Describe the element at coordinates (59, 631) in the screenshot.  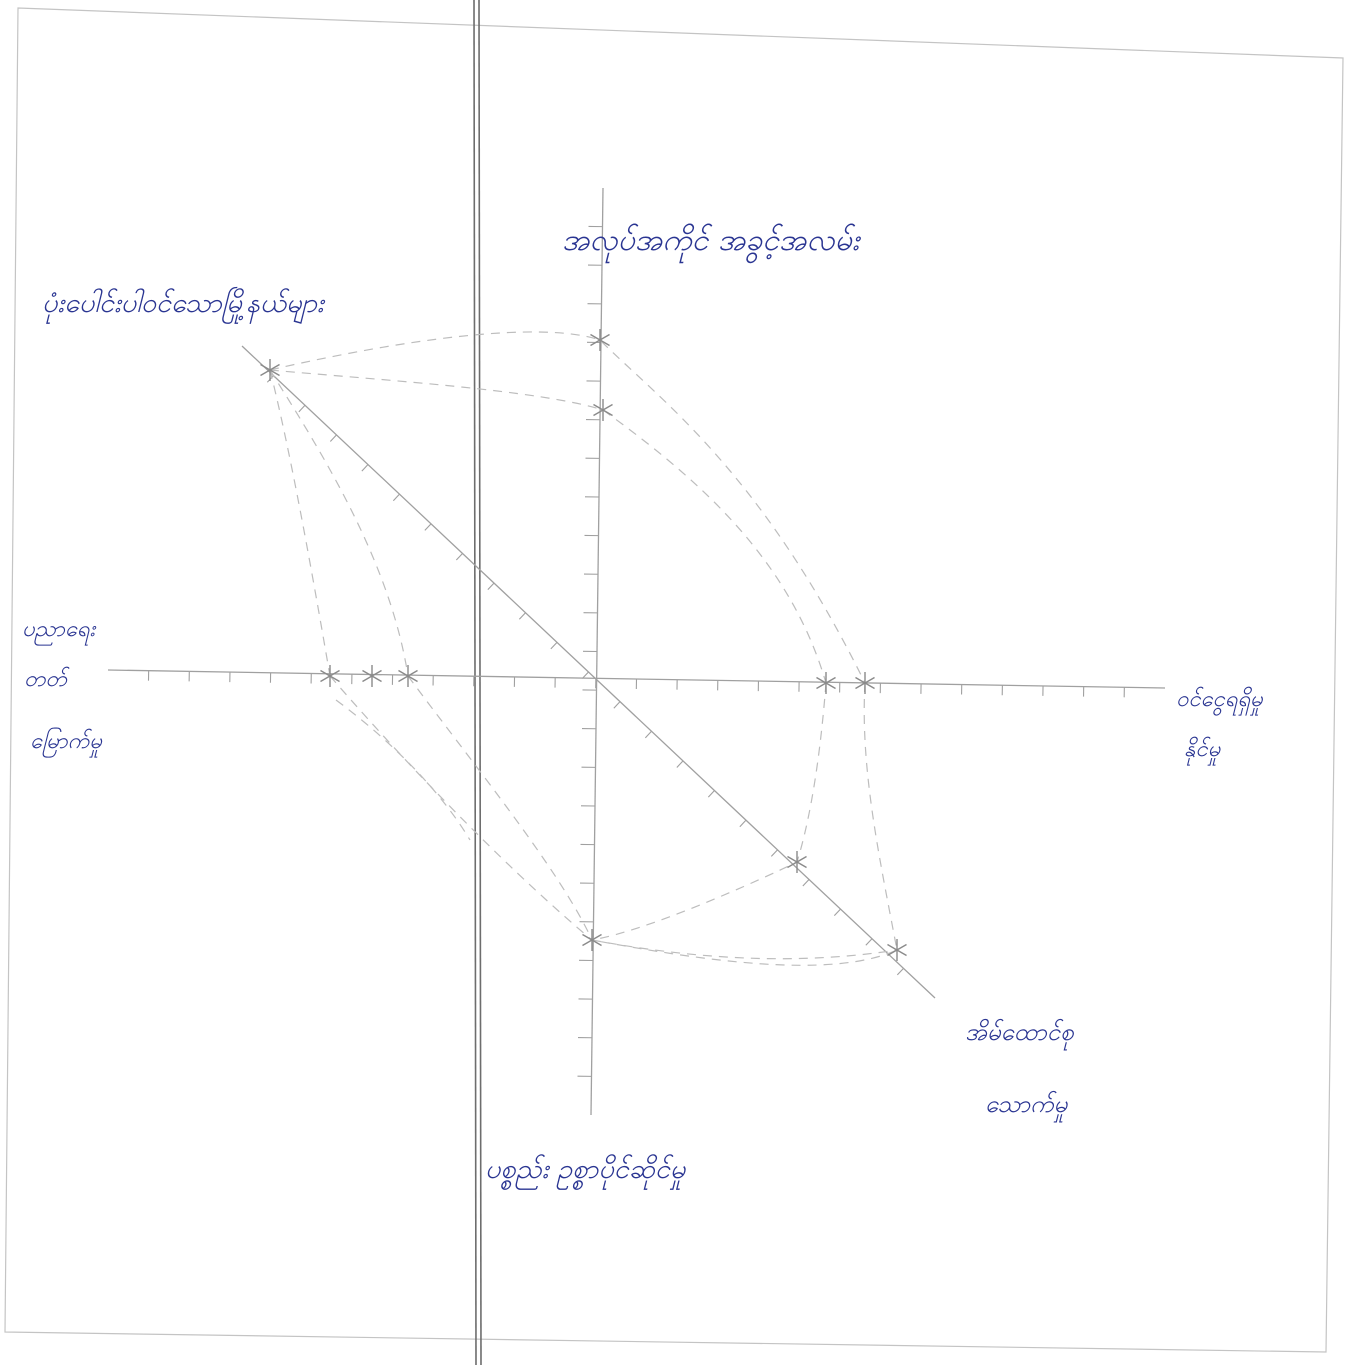
I see `label-left-1: ပညာရေး` at that location.